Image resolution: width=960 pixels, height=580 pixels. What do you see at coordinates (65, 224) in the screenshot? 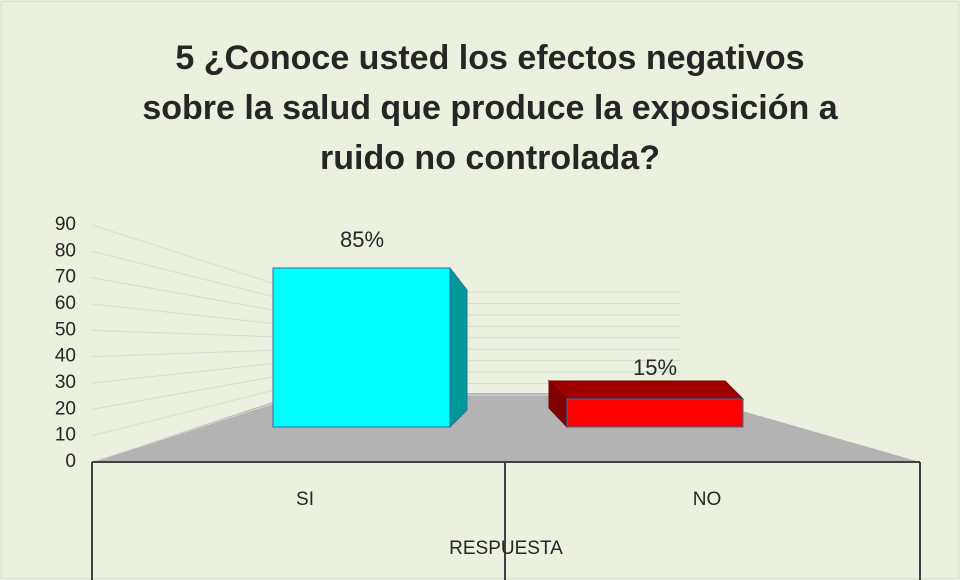
I see `y-tick-label: 90` at bounding box center [65, 224].